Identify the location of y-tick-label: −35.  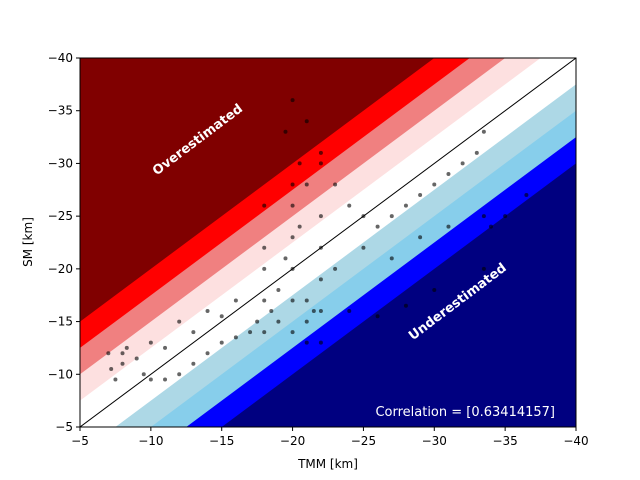
(60, 111).